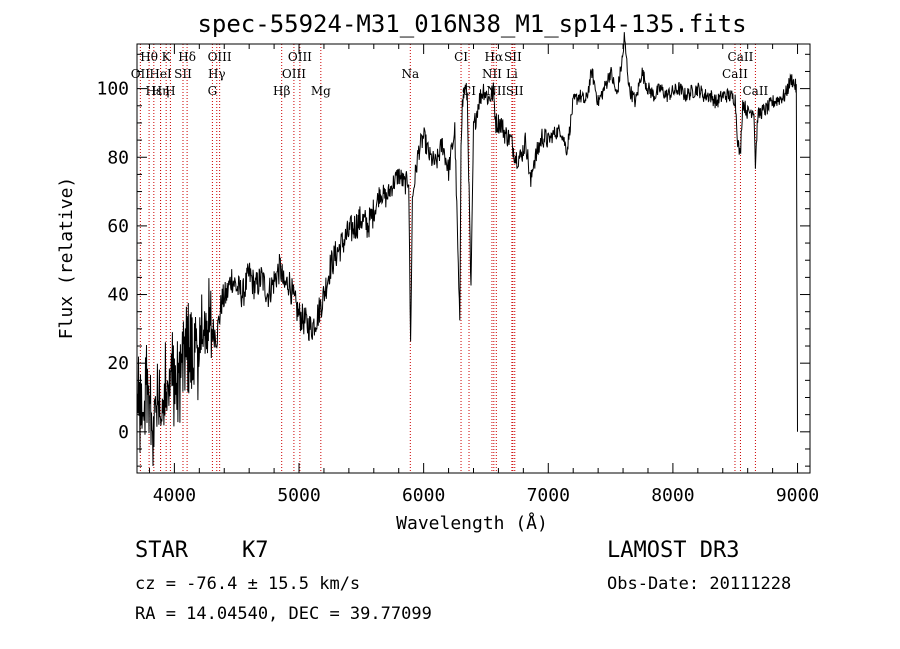 The width and height of the screenshot is (900, 649). What do you see at coordinates (118, 157) in the screenshot?
I see `y-tick-label-80: 80` at bounding box center [118, 157].